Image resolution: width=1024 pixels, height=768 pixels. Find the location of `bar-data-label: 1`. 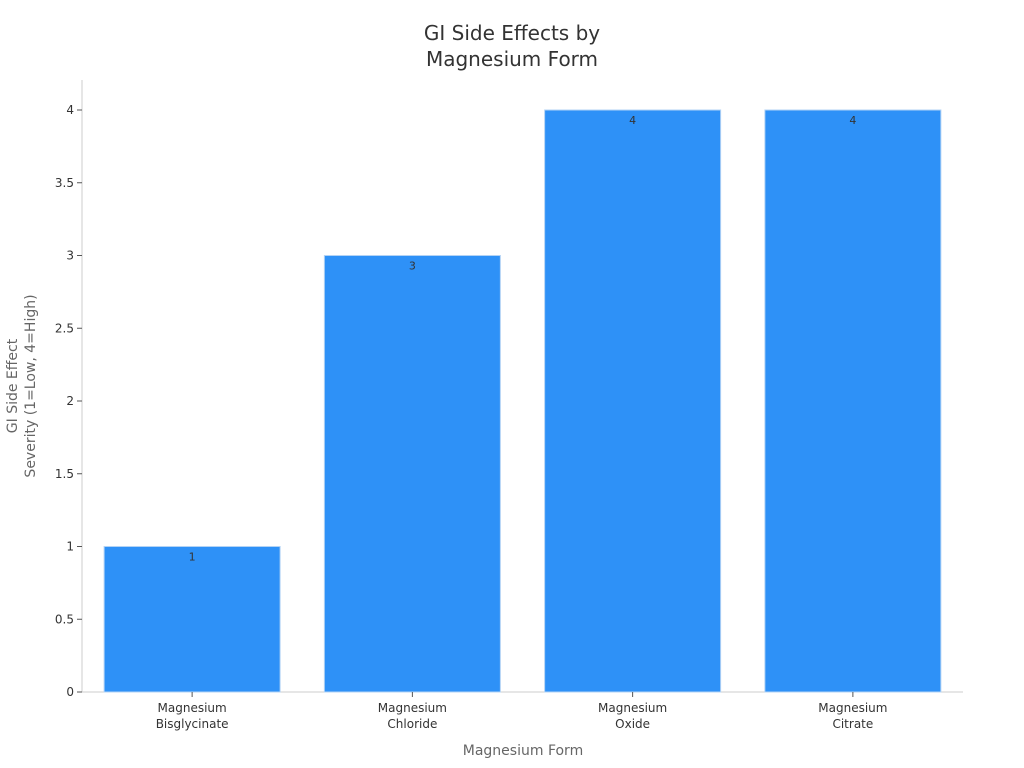

bar-data-label: 1 is located at coordinates (192, 557).